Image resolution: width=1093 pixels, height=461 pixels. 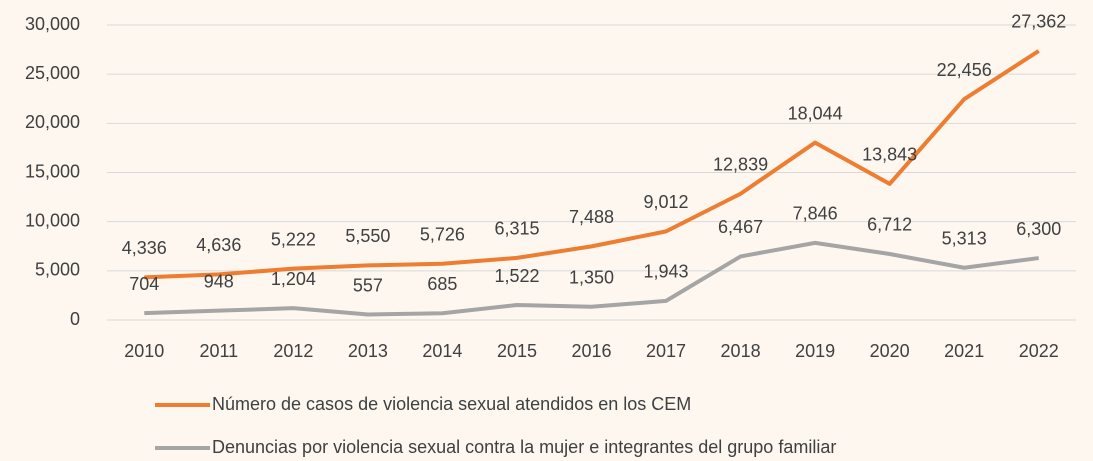 What do you see at coordinates (52, 73) in the screenshot?
I see `y-tick-label: 25,000` at bounding box center [52, 73].